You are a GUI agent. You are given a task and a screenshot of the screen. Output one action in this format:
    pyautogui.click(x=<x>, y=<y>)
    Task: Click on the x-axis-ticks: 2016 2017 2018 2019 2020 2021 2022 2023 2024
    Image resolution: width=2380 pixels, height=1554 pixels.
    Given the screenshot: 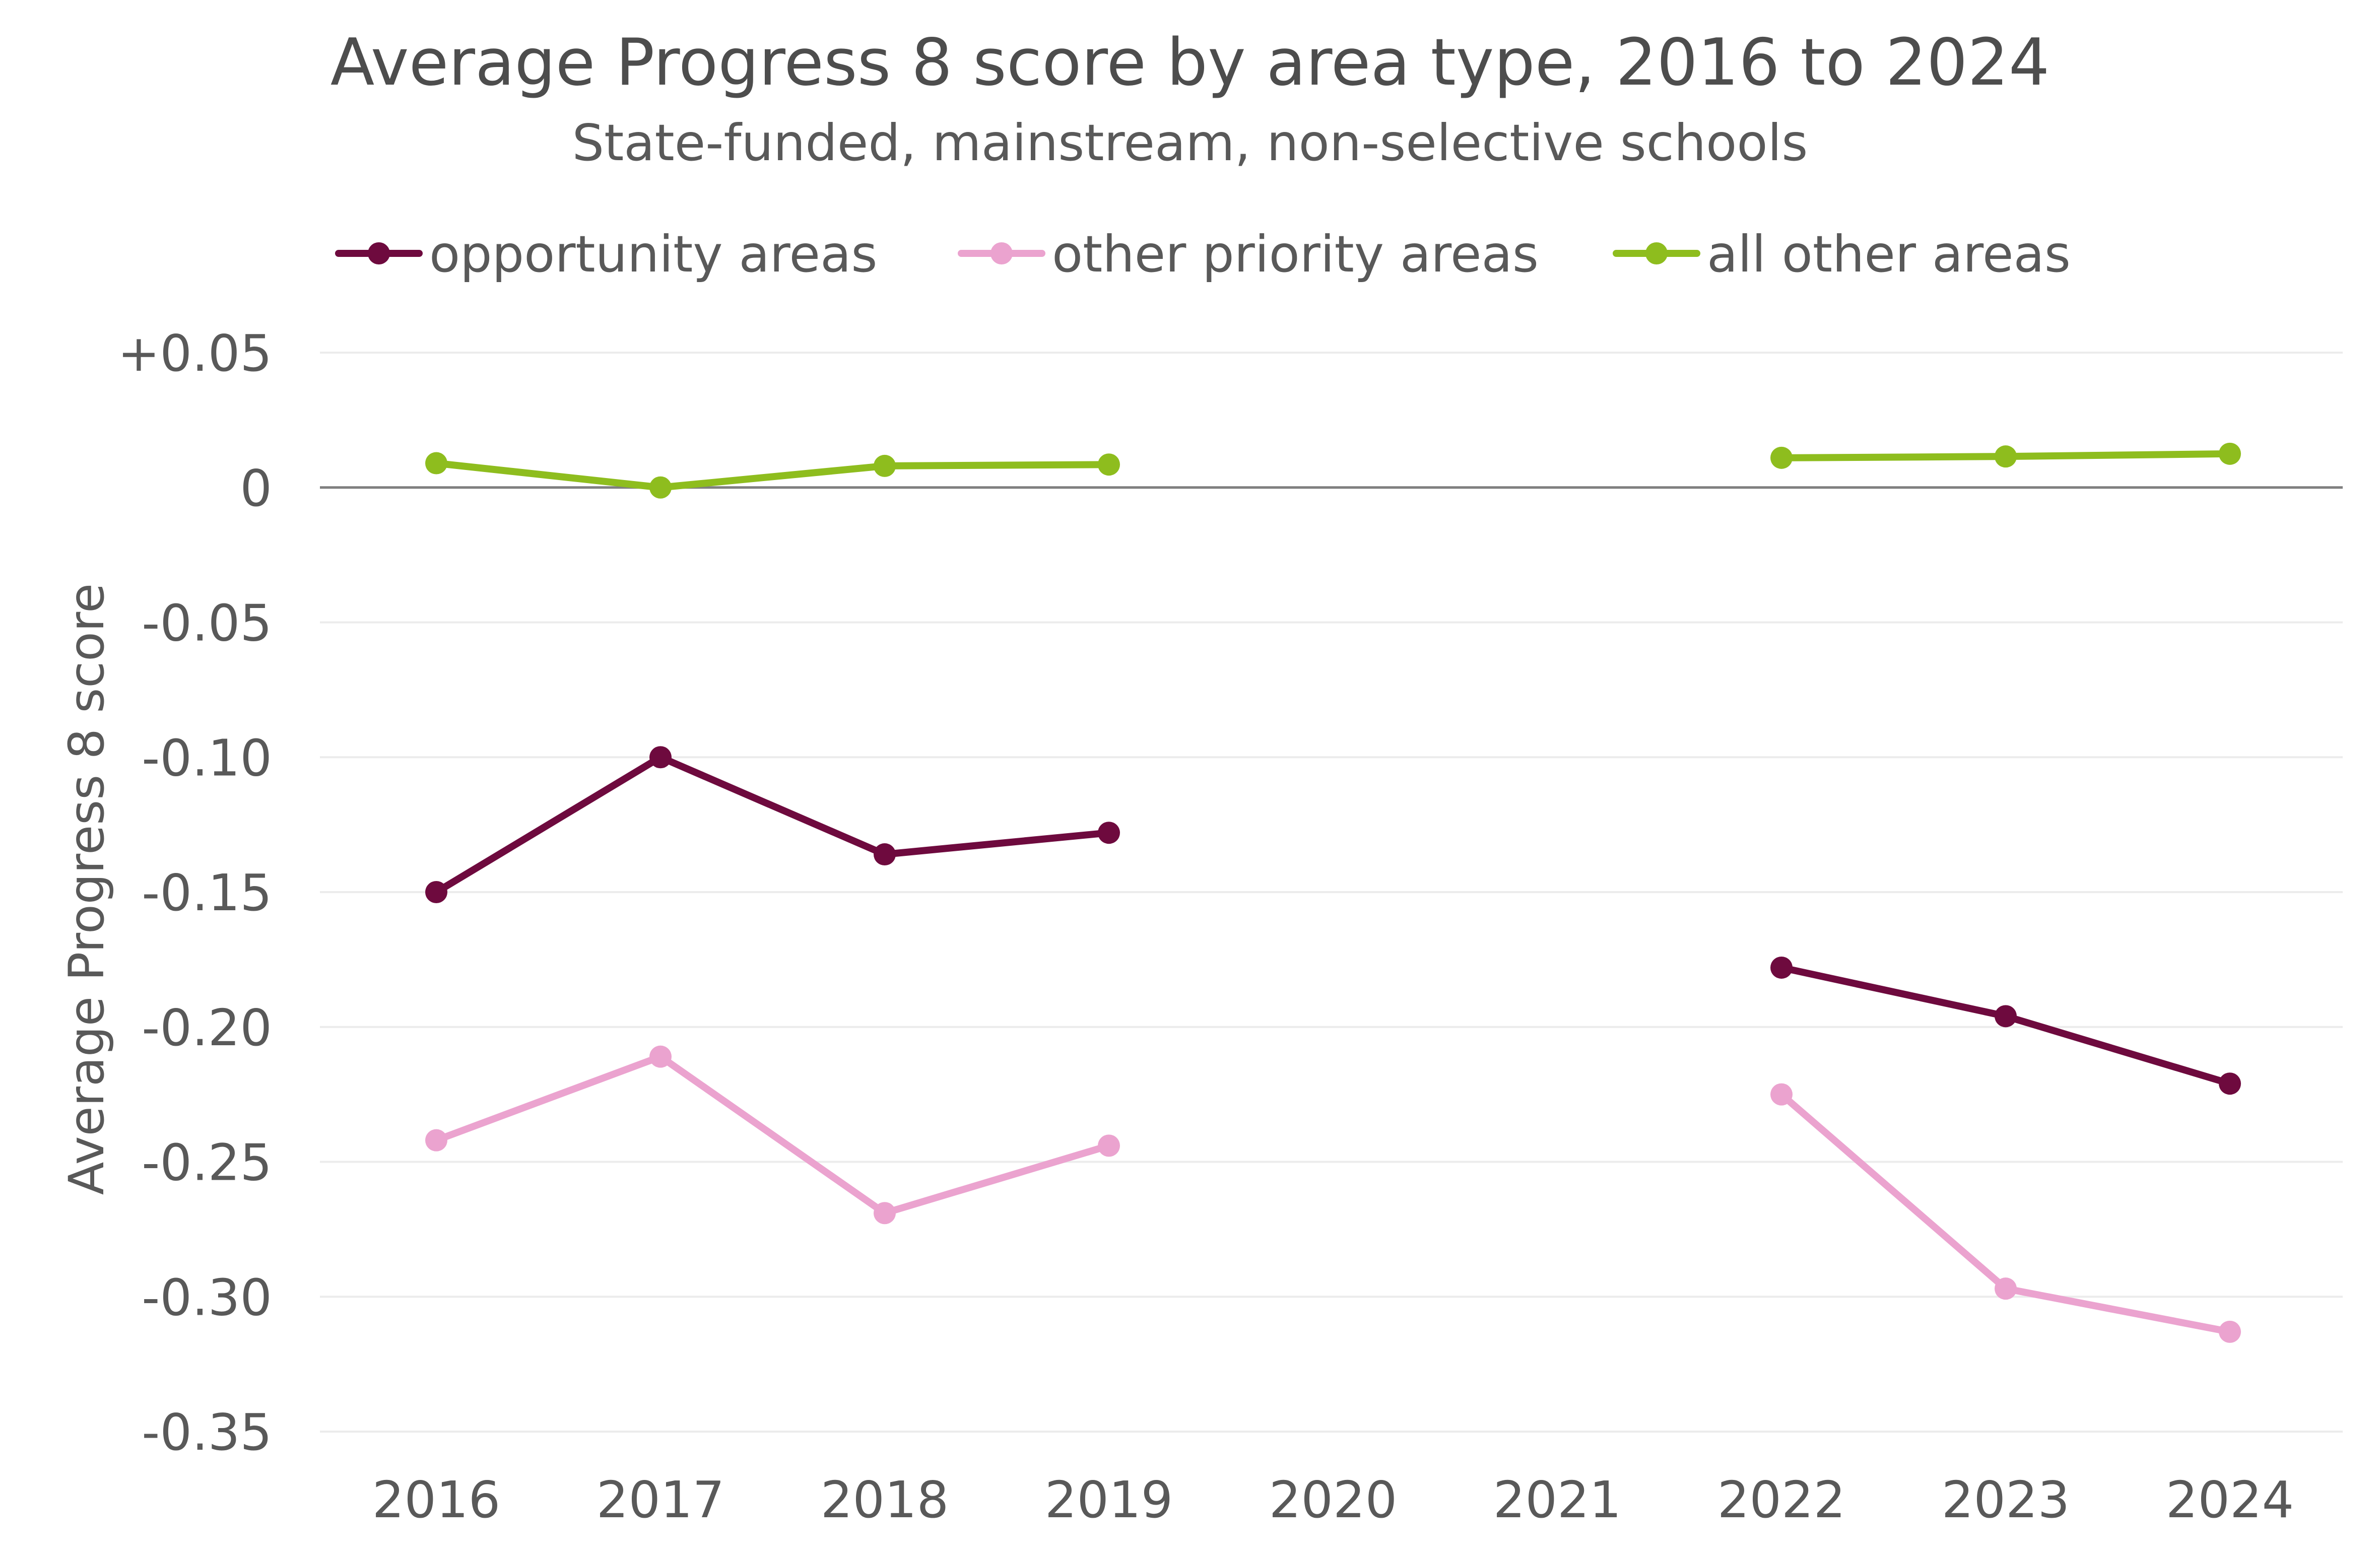 What is the action you would take?
    pyautogui.click(x=1333, y=1499)
    